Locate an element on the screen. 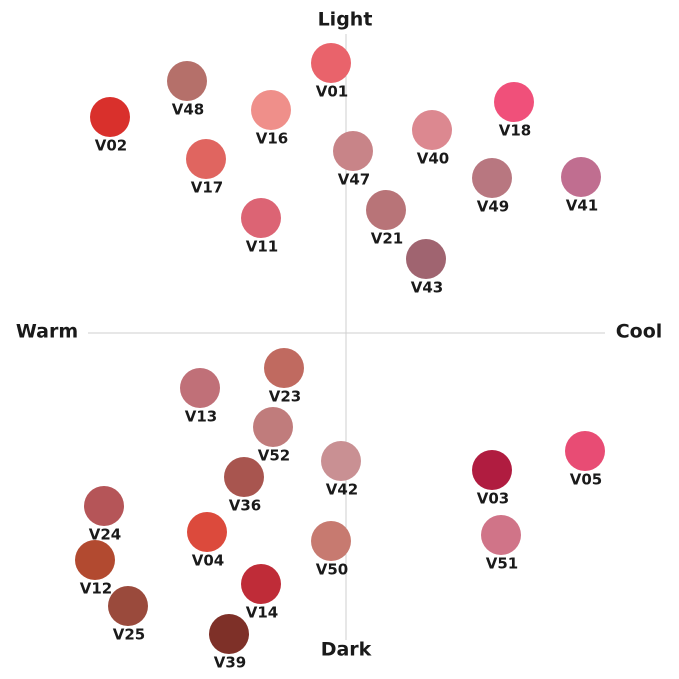 This screenshot has height=679, width=679. swatch-label: V17 is located at coordinates (207, 188).